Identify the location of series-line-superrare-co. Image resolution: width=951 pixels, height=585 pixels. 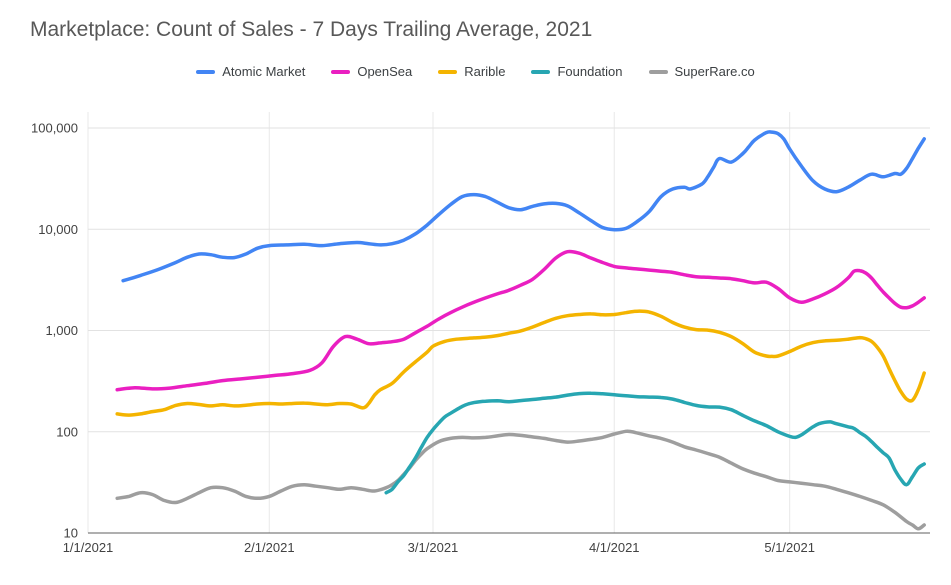
(520, 480).